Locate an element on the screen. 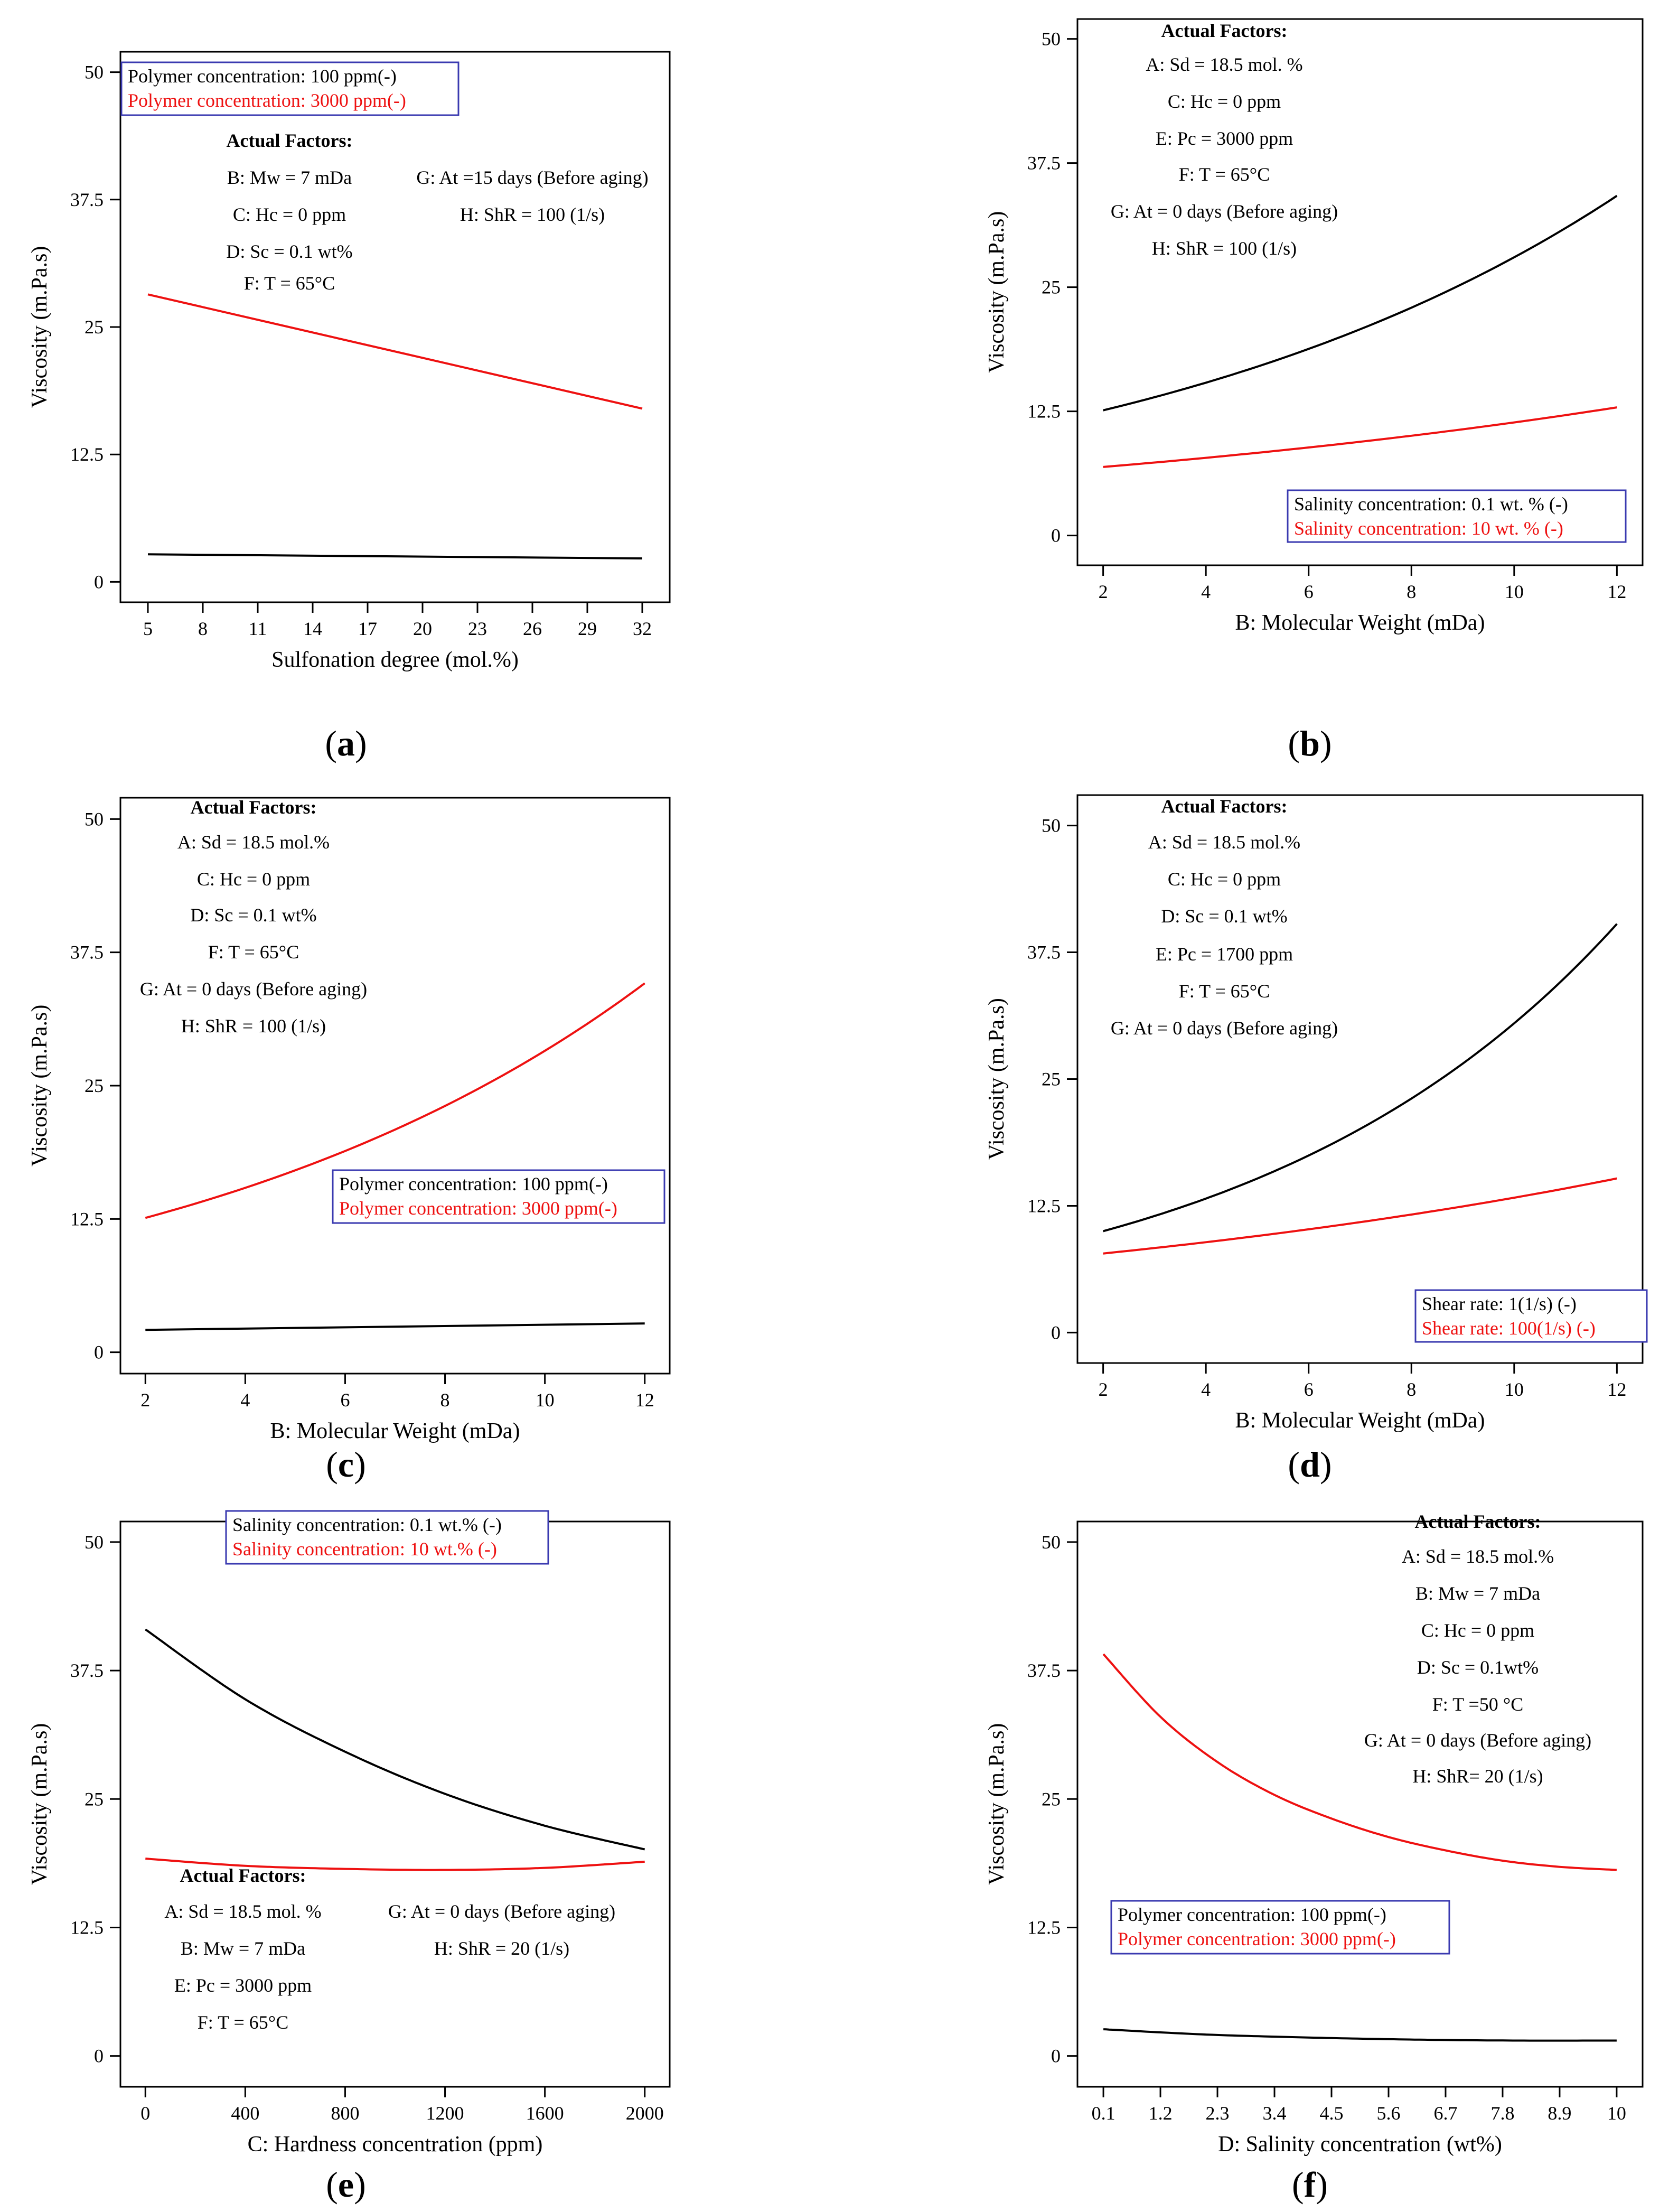 This screenshot has width=1669, height=2212. legend-entry: Salinity concentration: 10 wt. % (-) is located at coordinates (1428, 528).